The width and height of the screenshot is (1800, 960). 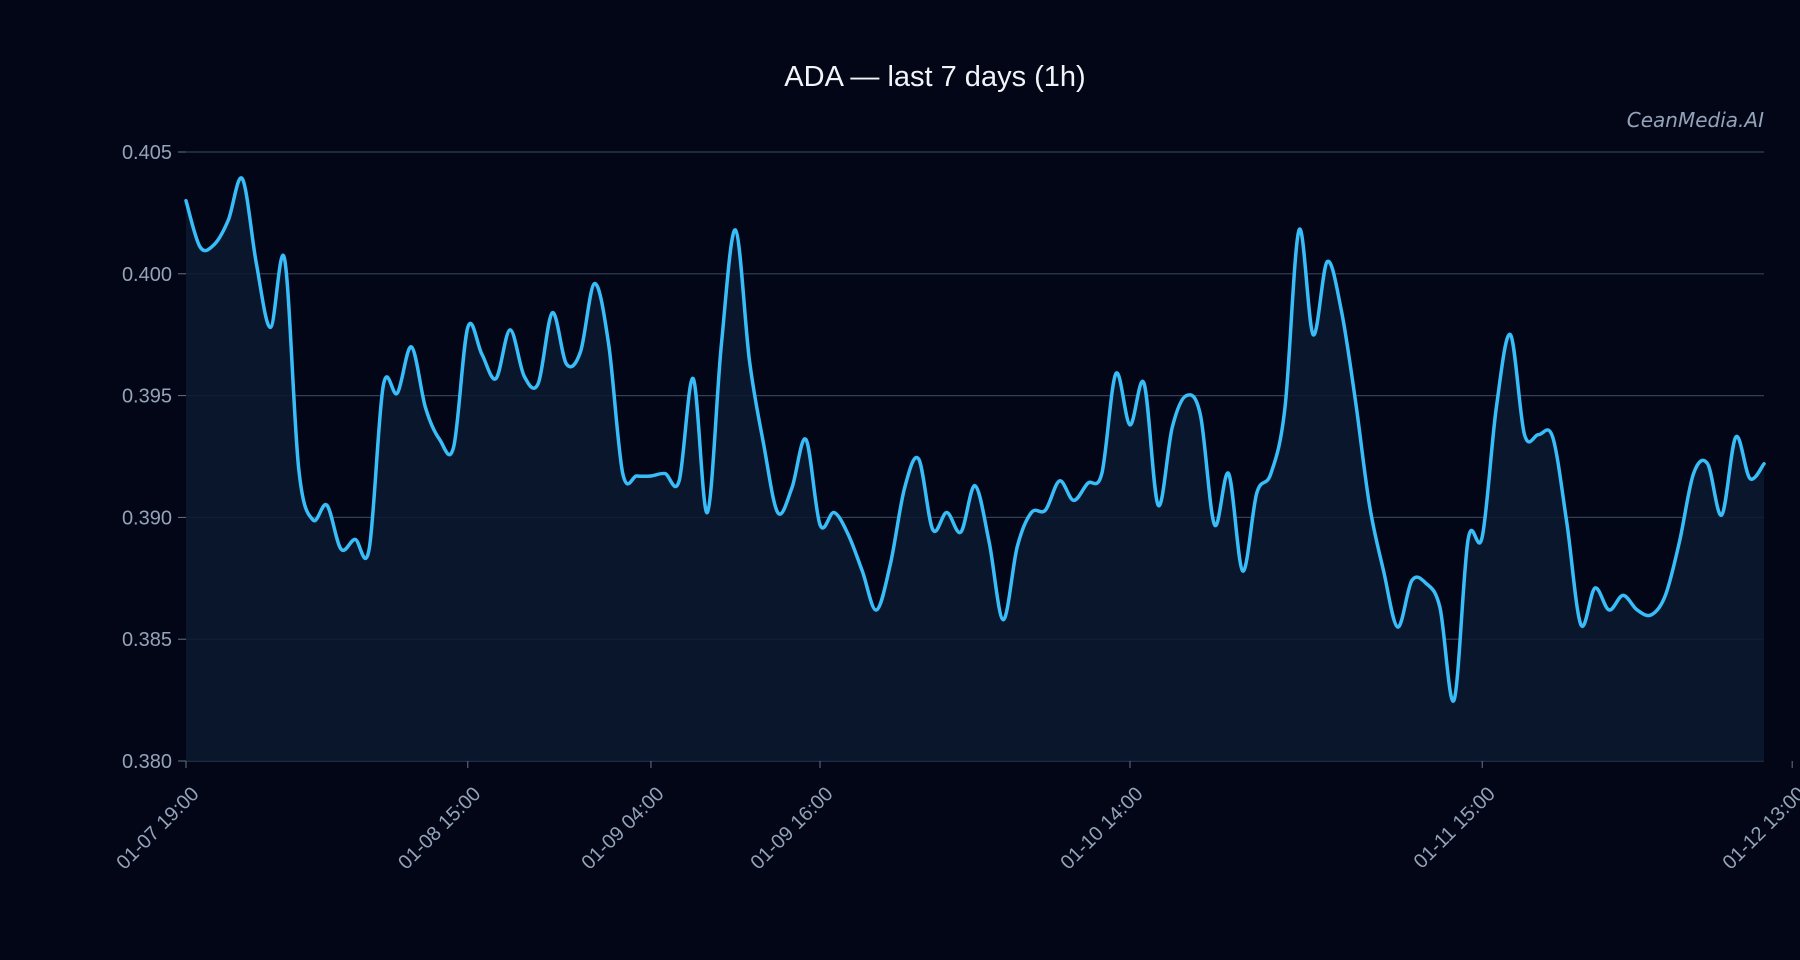 What do you see at coordinates (934, 77) in the screenshot?
I see `chart-title: ADA — last 7 days (1h)` at bounding box center [934, 77].